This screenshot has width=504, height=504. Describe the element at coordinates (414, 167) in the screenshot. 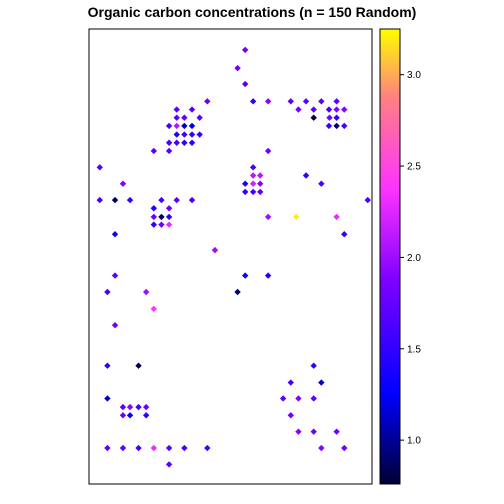

I see `colorbar-tick-label: 2.5` at that location.